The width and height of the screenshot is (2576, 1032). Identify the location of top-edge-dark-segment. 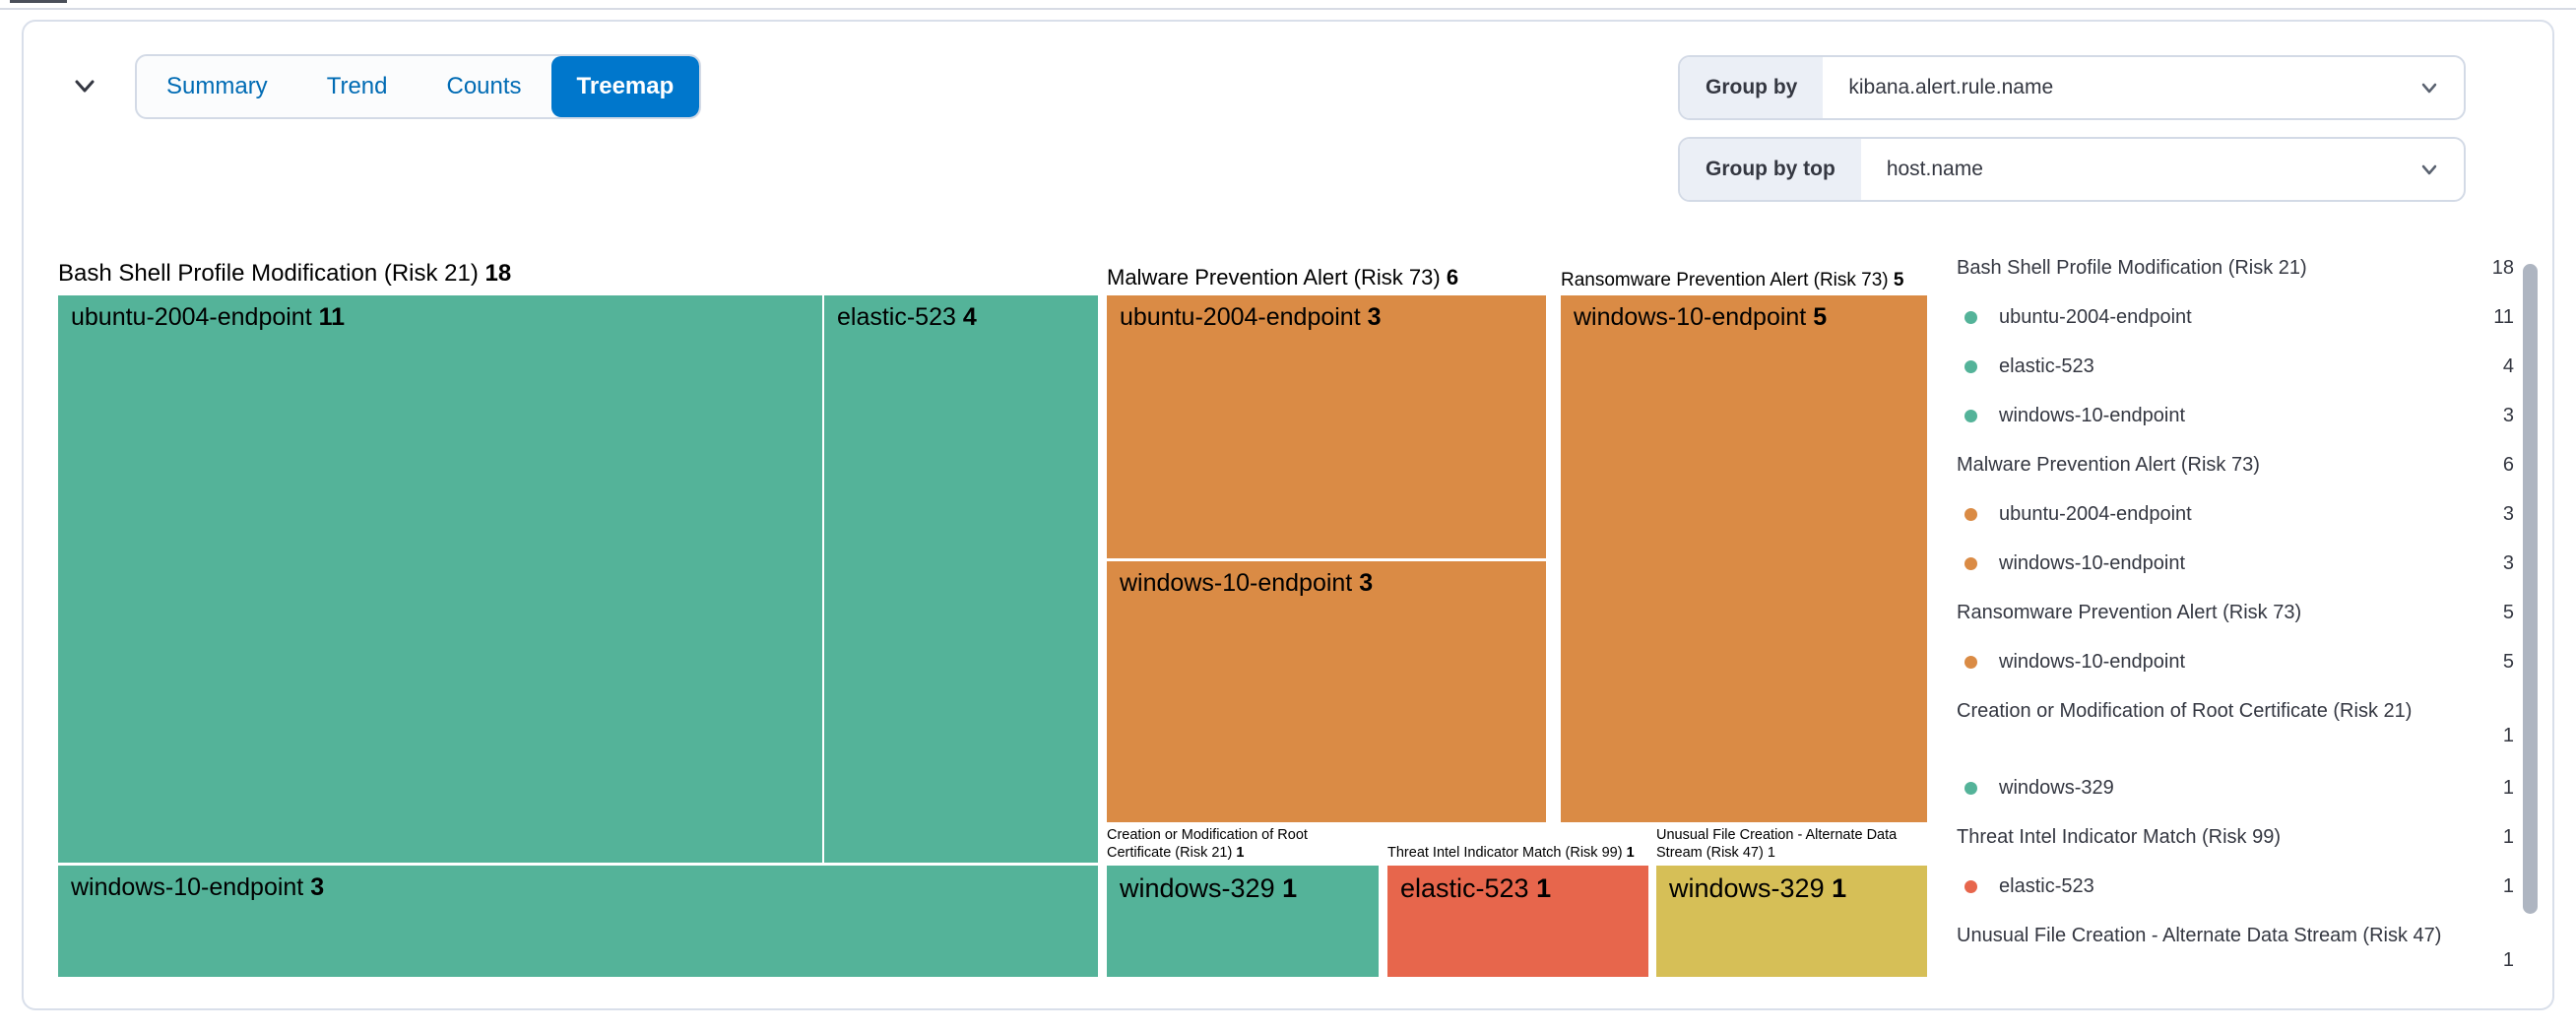
(38, 1).